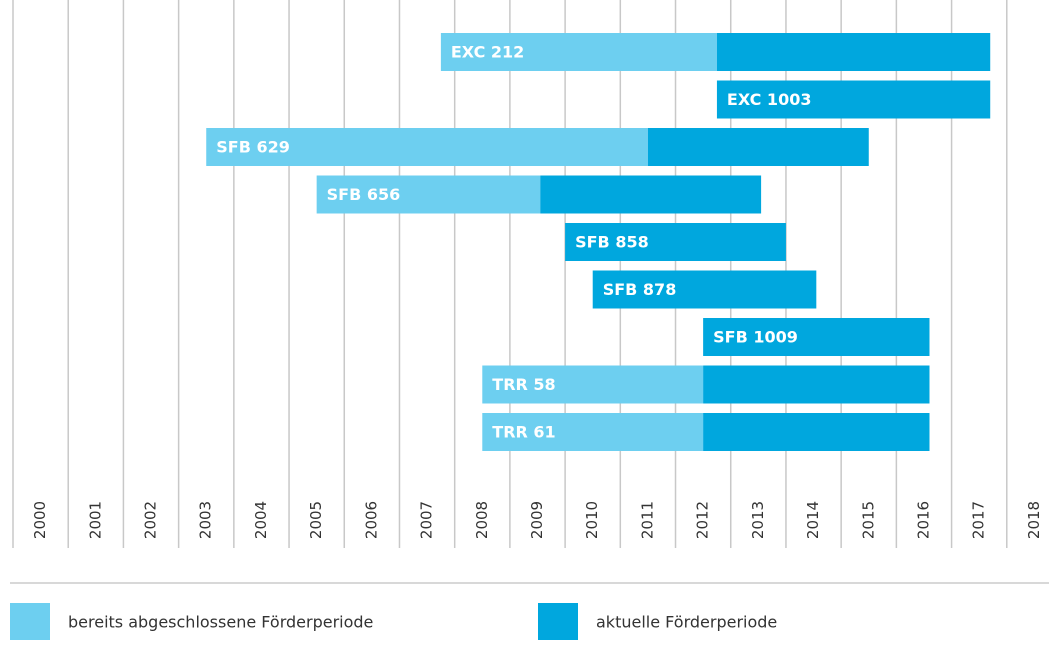  What do you see at coordinates (923, 520) in the screenshot?
I see `x-tick-label: 2016` at bounding box center [923, 520].